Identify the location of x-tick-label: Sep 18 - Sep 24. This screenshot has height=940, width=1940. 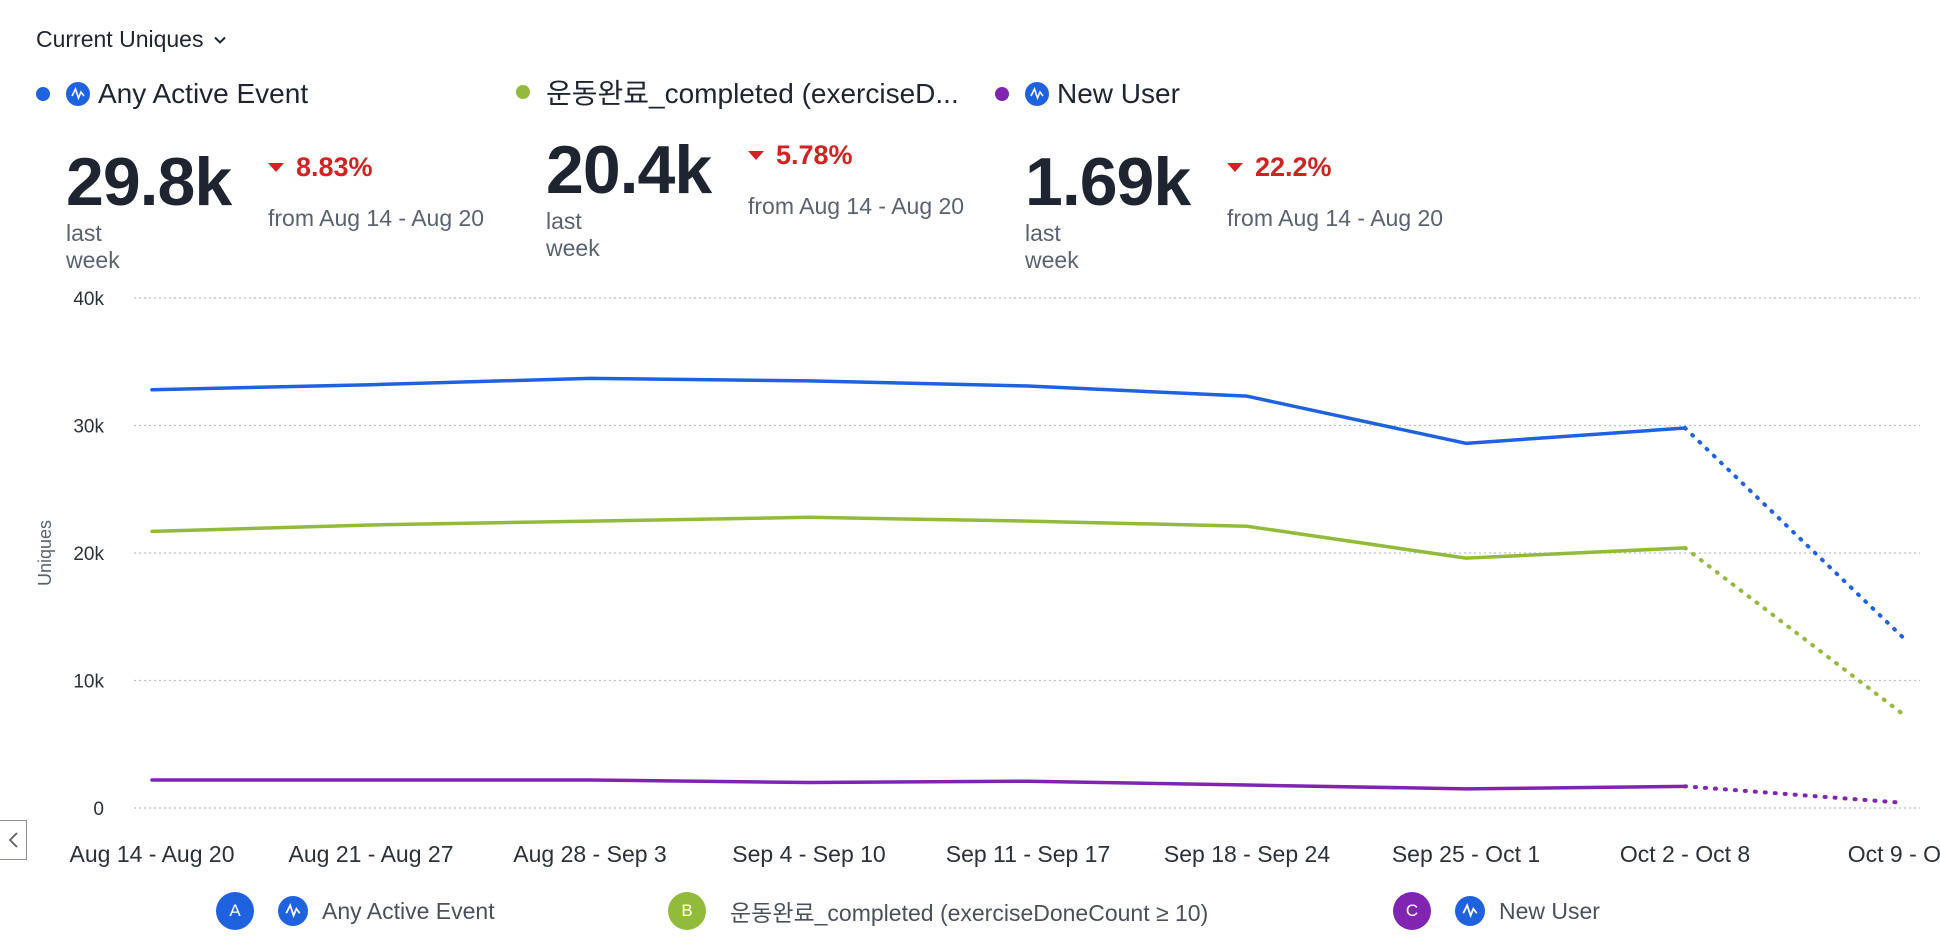
(1247, 854).